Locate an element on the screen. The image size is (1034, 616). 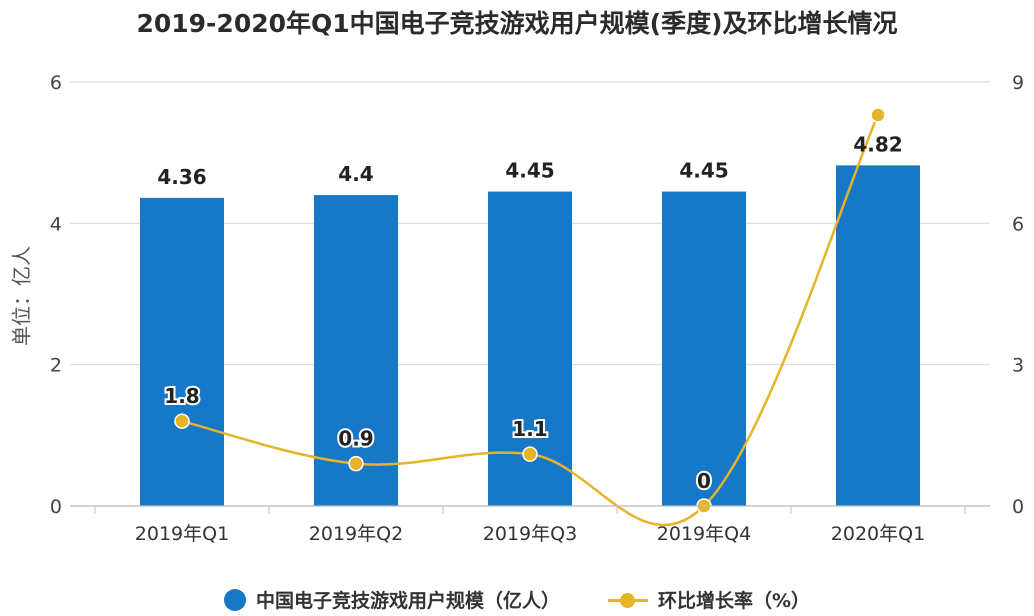
legend-bar-label: 中国电子竞技游戏用户规模（亿人） is located at coordinates (407, 601).